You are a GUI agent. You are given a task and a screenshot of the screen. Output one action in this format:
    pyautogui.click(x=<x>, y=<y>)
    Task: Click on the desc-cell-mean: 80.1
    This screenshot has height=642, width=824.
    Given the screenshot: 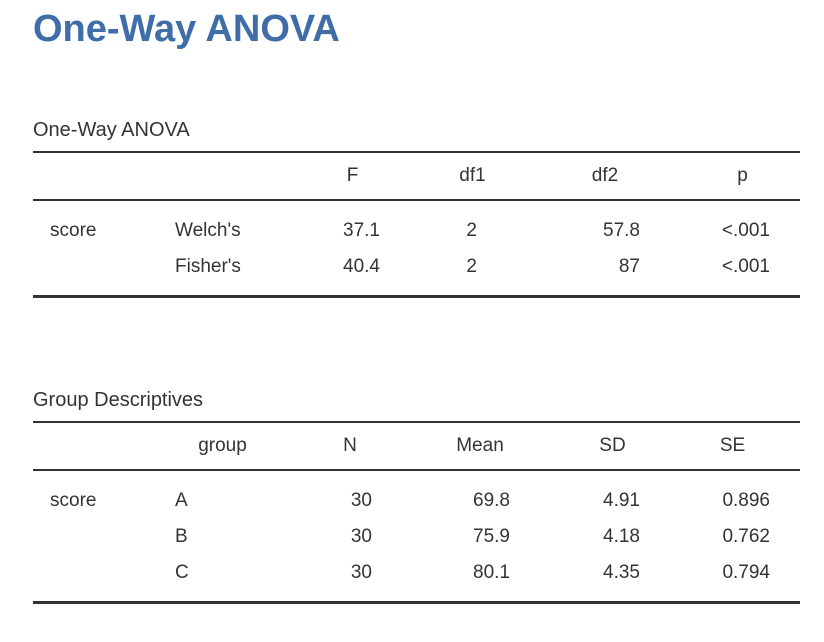 What is the action you would take?
    pyautogui.click(x=491, y=572)
    